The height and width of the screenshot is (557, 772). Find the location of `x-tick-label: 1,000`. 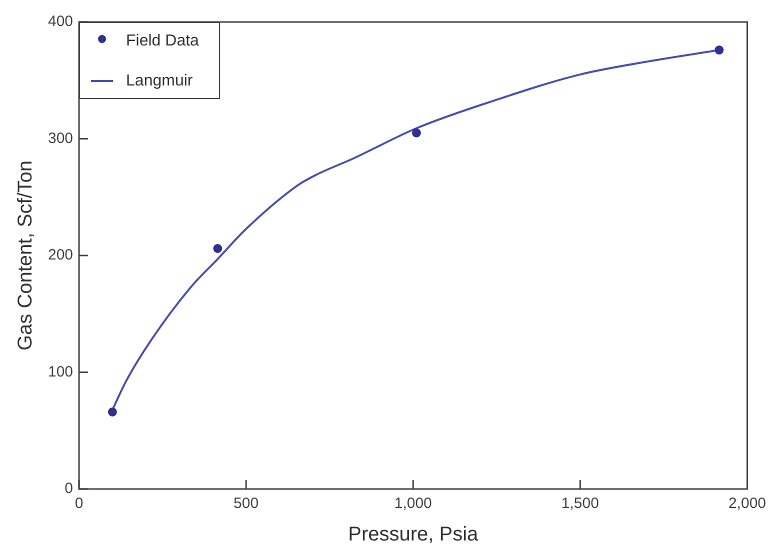

x-tick-label: 1,000 is located at coordinates (413, 503).